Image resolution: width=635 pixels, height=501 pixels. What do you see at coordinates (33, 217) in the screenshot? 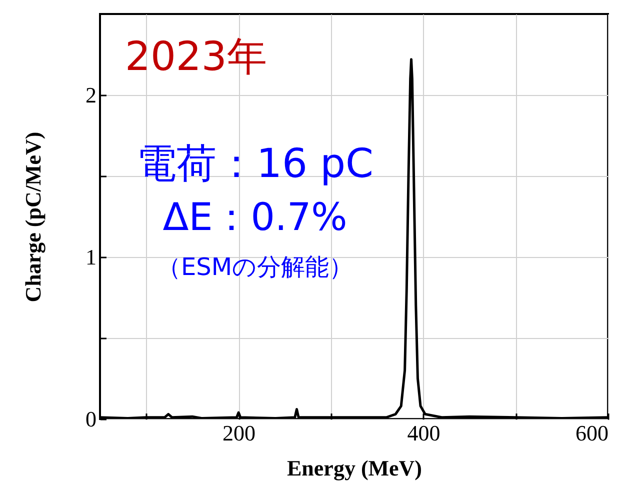
I see `y-axis-title: Charge (pC/MeV)` at bounding box center [33, 217].